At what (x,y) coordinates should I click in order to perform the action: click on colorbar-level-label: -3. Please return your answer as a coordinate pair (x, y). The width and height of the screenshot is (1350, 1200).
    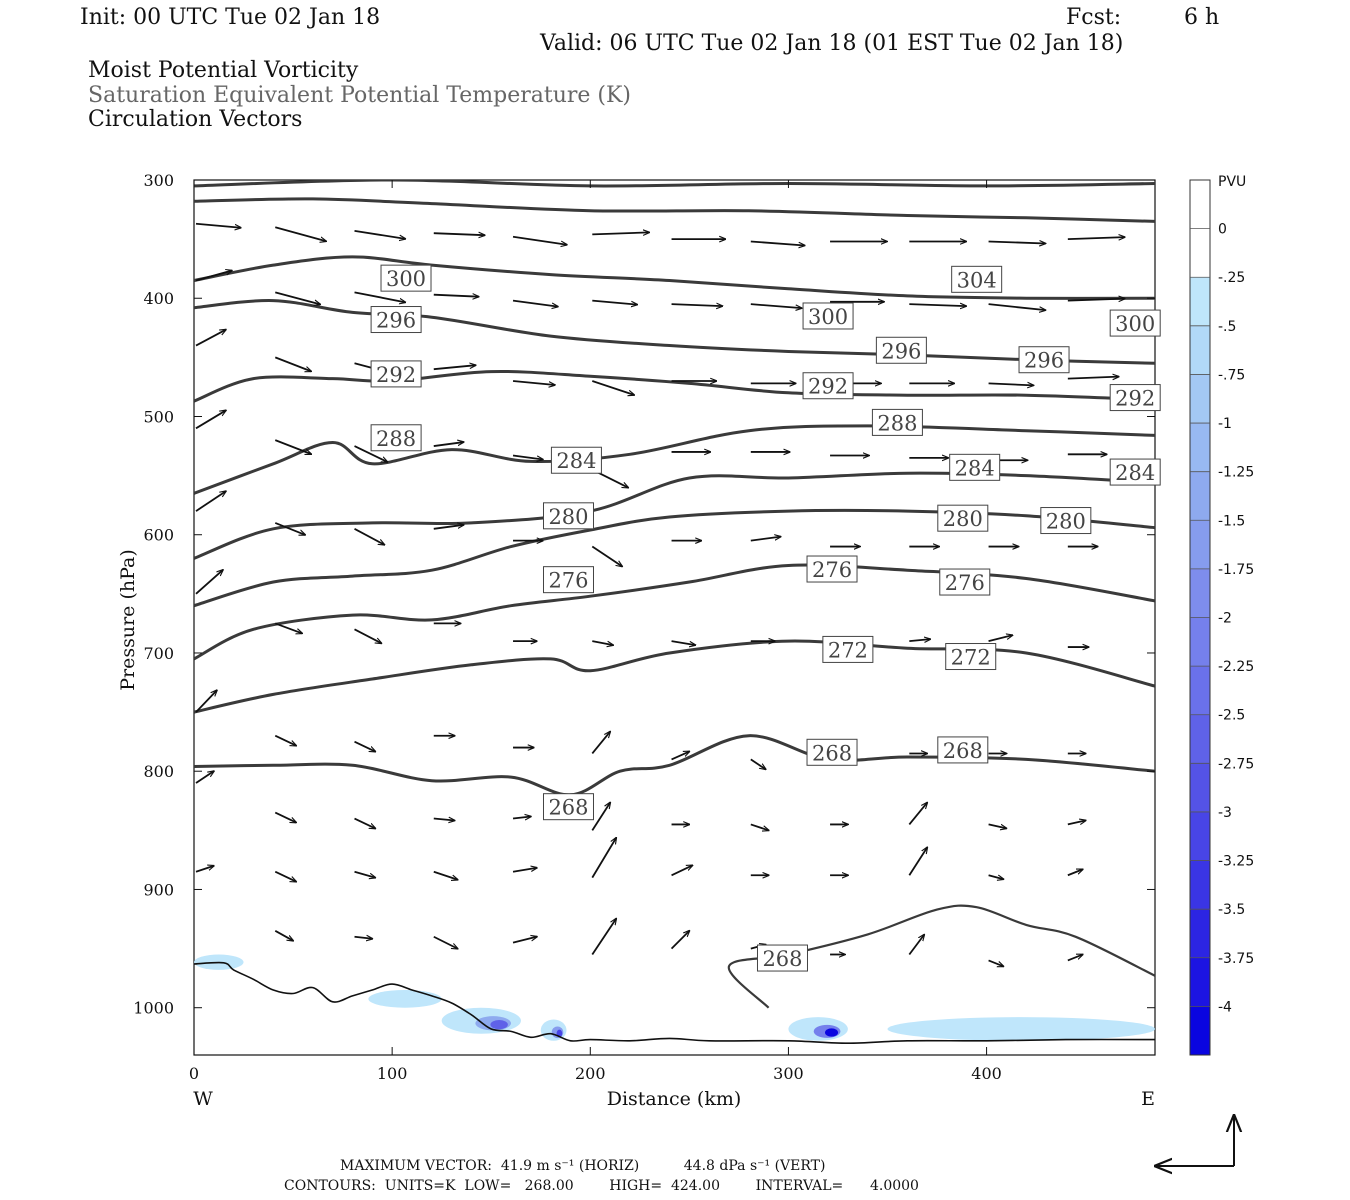
    Looking at the image, I should click on (1225, 813).